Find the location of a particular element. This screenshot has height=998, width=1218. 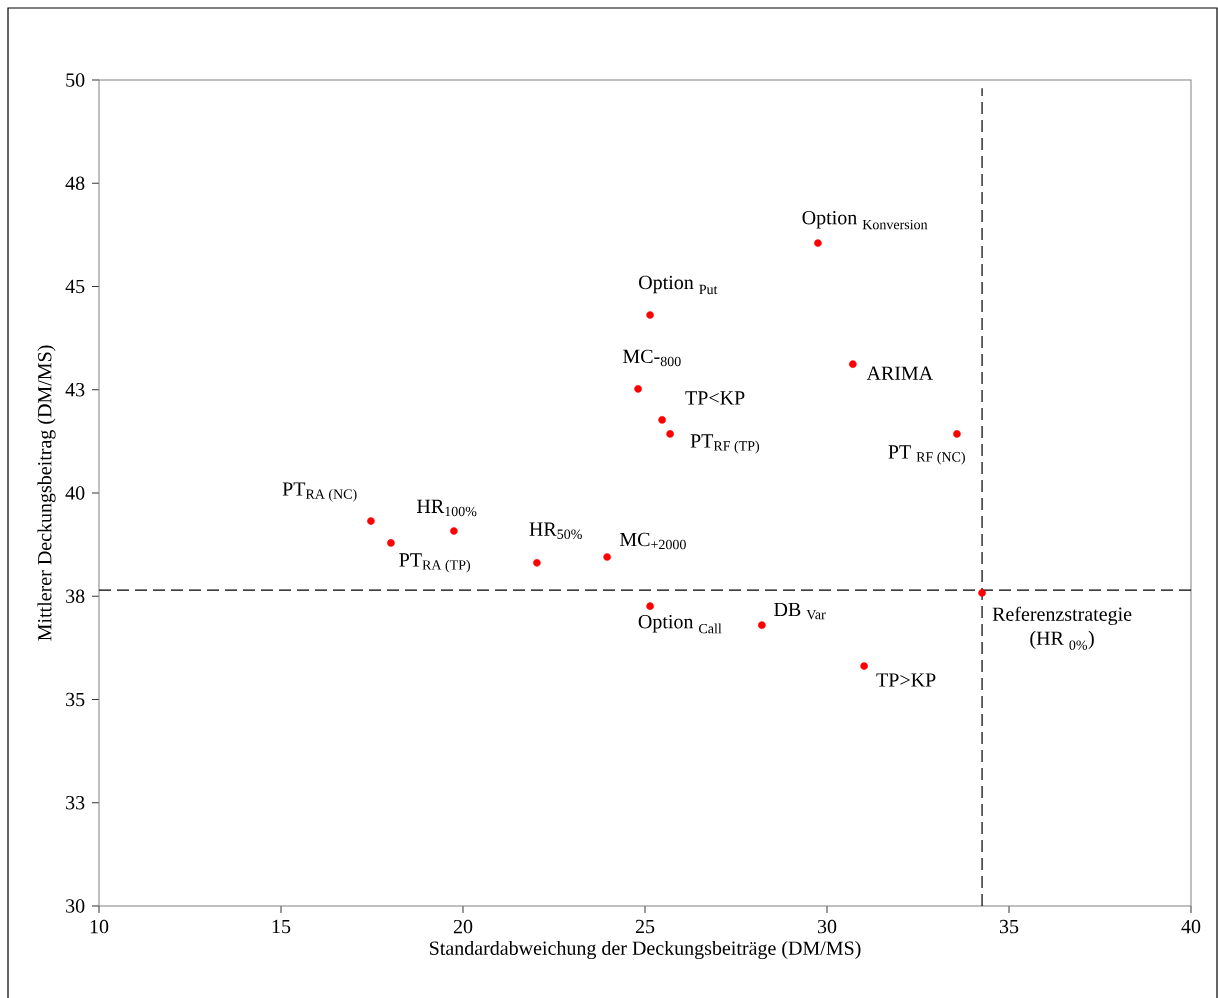

x-tick-label: 40 is located at coordinates (1191, 926).